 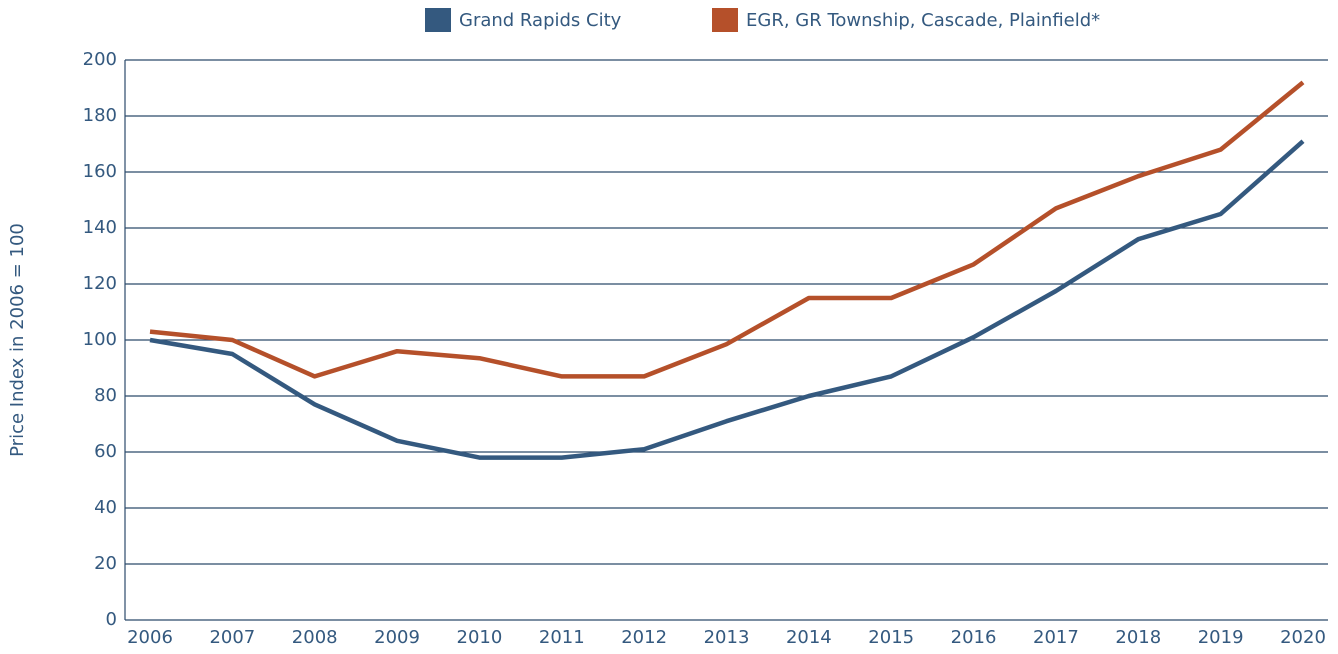 I want to click on y-tick-label: 80, so click(x=105, y=395).